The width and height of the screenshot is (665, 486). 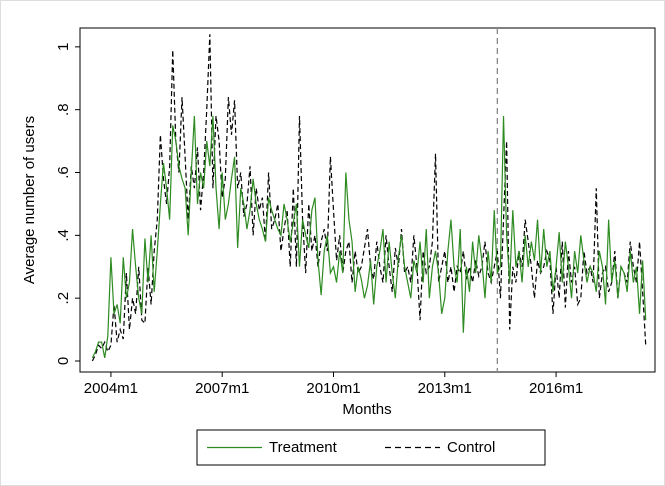 I want to click on y-tick-label: 1, so click(x=63, y=47).